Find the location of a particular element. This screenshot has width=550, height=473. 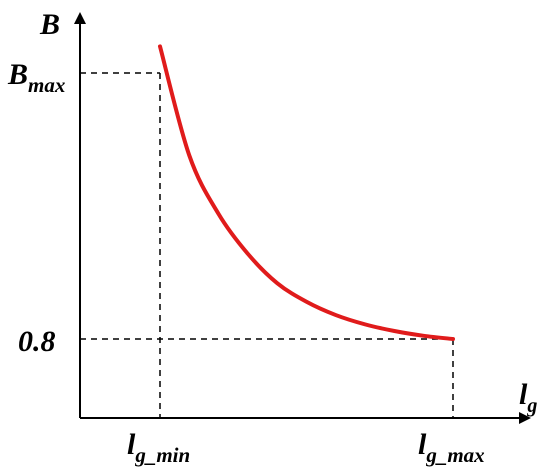

x-tick-lgmin: lg_min is located at coordinates (158, 447).